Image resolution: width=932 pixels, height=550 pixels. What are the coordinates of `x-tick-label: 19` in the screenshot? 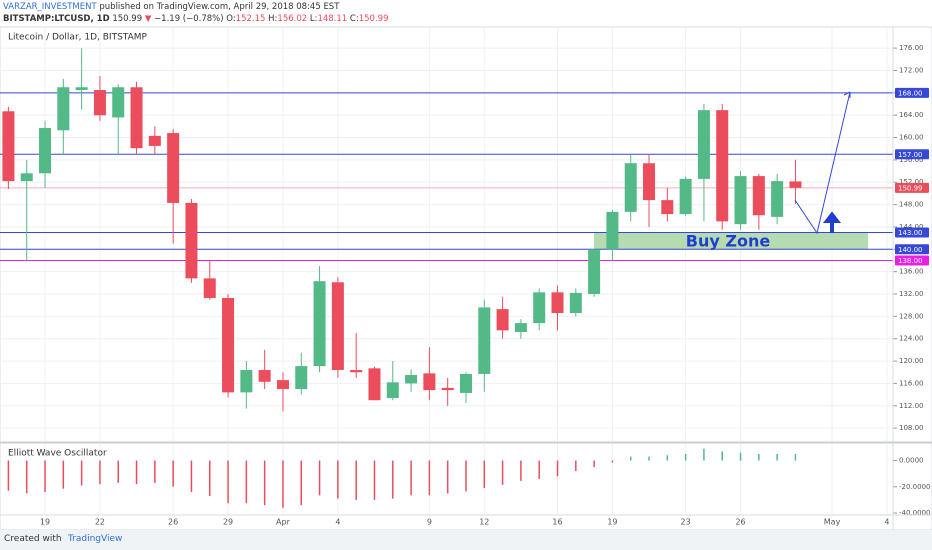 It's located at (45, 522).